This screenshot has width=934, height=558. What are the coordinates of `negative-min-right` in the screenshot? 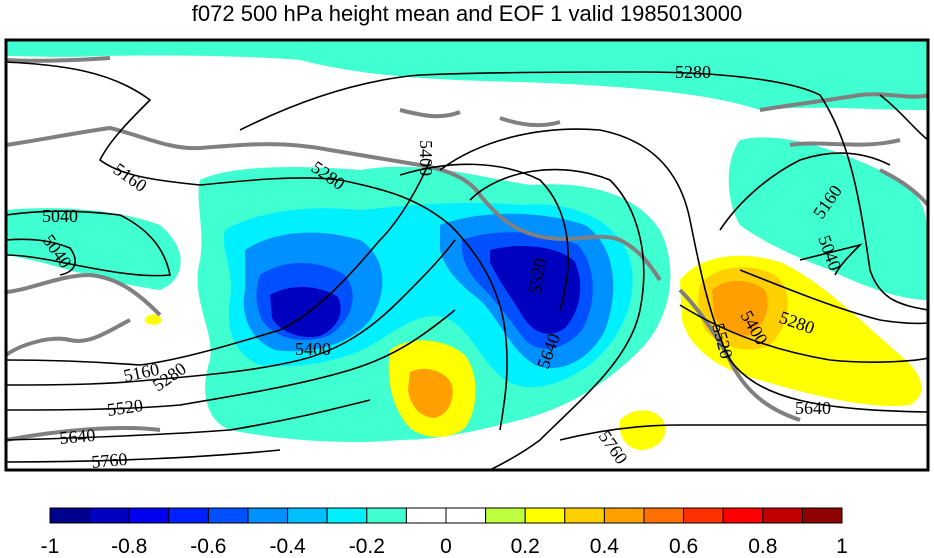 It's located at (535, 290).